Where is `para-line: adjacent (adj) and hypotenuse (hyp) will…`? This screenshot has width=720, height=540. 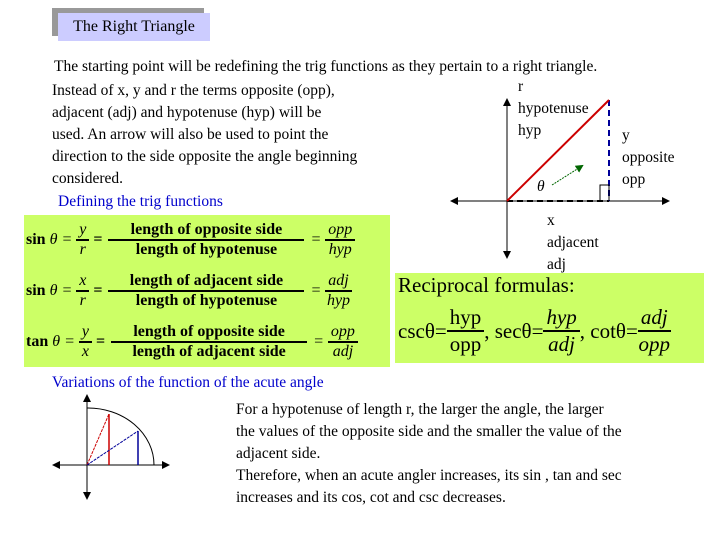
para-line: adjacent (adj) and hypotenuse (hyp) will… is located at coordinates (187, 112).